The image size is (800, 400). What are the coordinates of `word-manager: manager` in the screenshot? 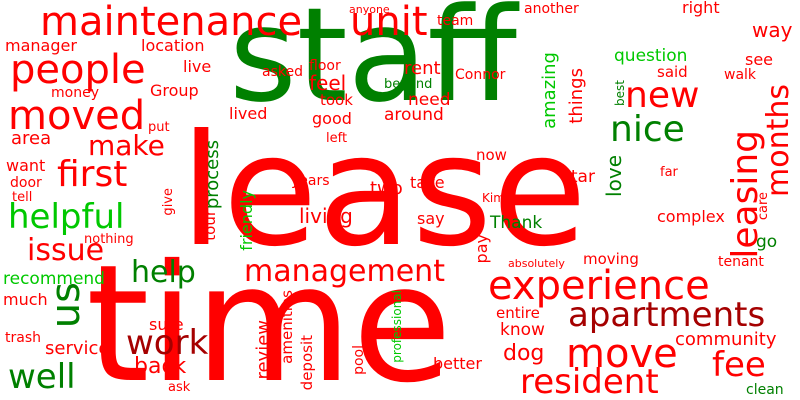 It's located at (41, 45).